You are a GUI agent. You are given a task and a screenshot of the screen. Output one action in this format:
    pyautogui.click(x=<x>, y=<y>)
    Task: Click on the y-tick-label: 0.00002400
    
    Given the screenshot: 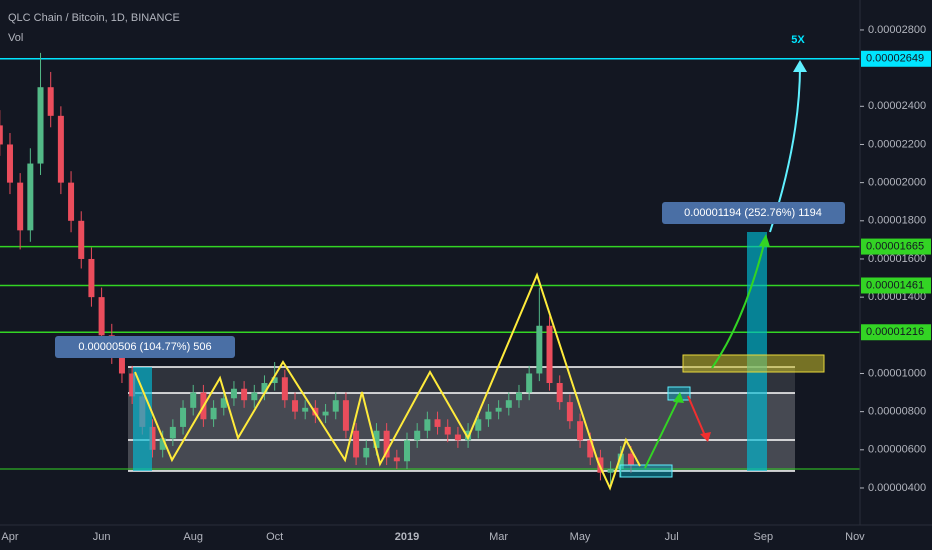 What is the action you would take?
    pyautogui.click(x=897, y=106)
    